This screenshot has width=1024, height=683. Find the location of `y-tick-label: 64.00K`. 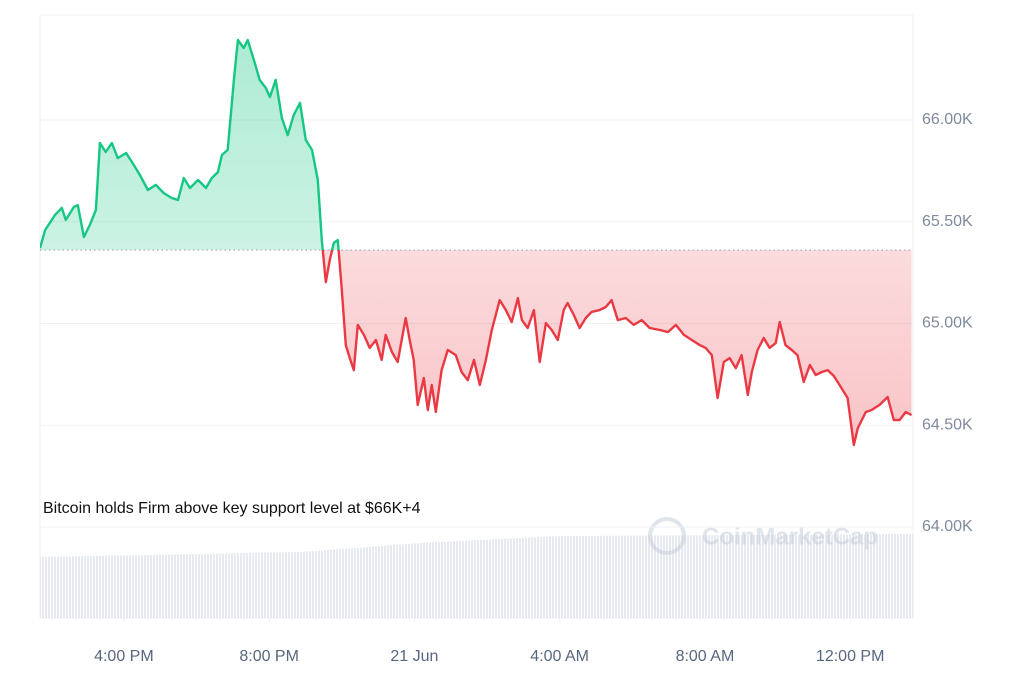

y-tick-label: 64.00K is located at coordinates (947, 526).